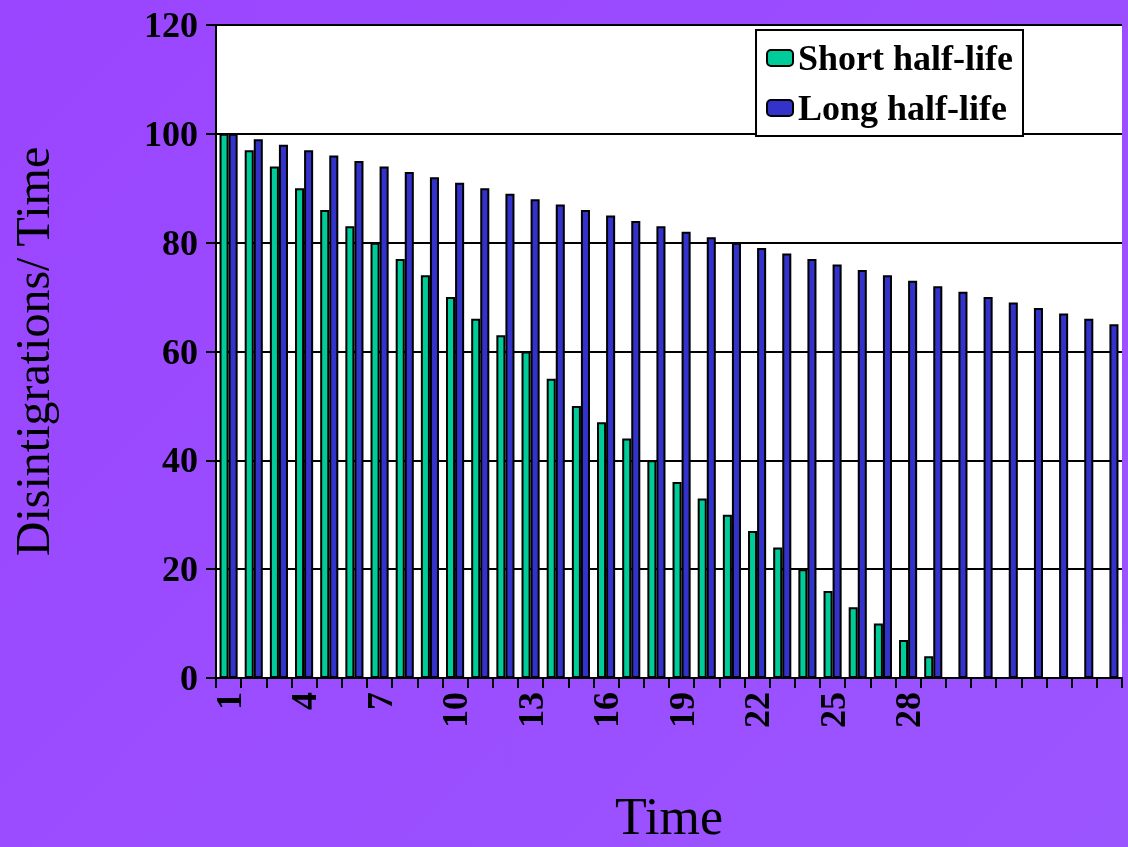 The width and height of the screenshot is (1128, 847). I want to click on x-tick-label: 10, so click(455, 710).